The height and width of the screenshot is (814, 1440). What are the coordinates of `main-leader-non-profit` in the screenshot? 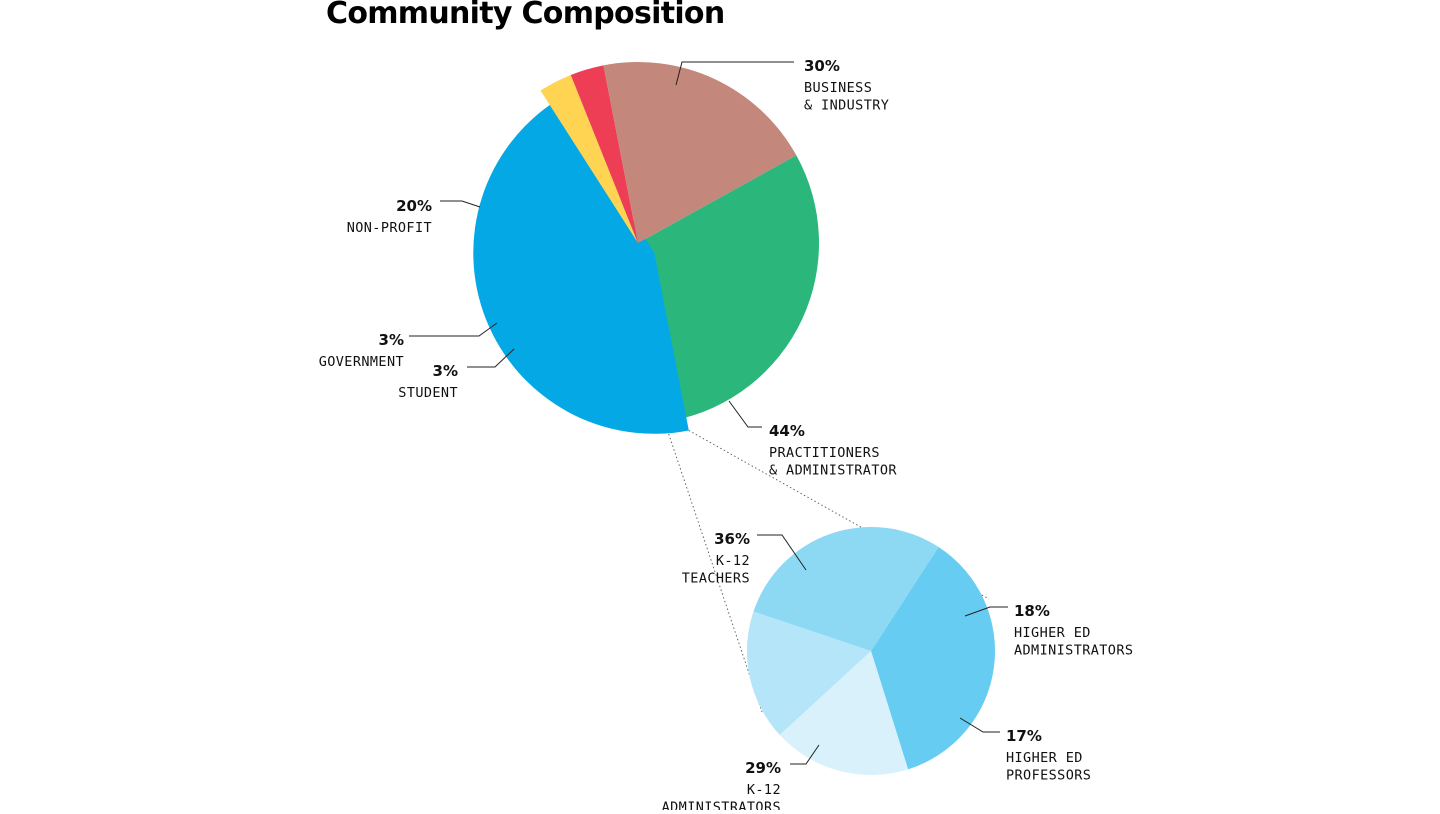 It's located at (460, 204).